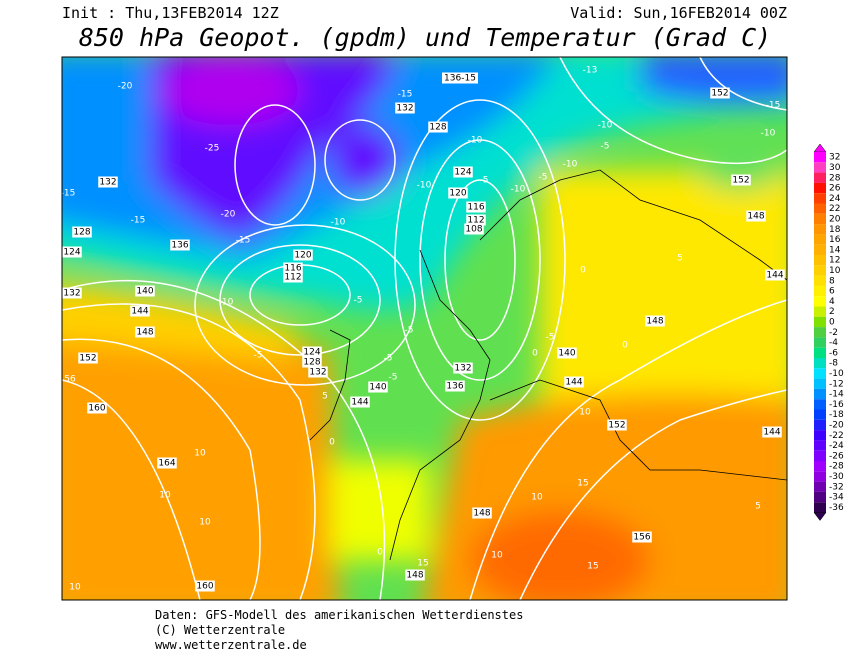  I want to click on colorbar-label: 6, so click(832, 292).